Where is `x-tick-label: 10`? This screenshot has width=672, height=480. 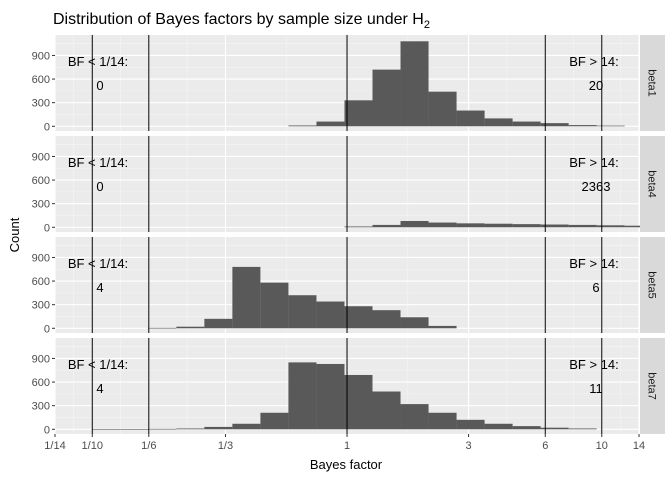
x-tick-label: 10 is located at coordinates (602, 446).